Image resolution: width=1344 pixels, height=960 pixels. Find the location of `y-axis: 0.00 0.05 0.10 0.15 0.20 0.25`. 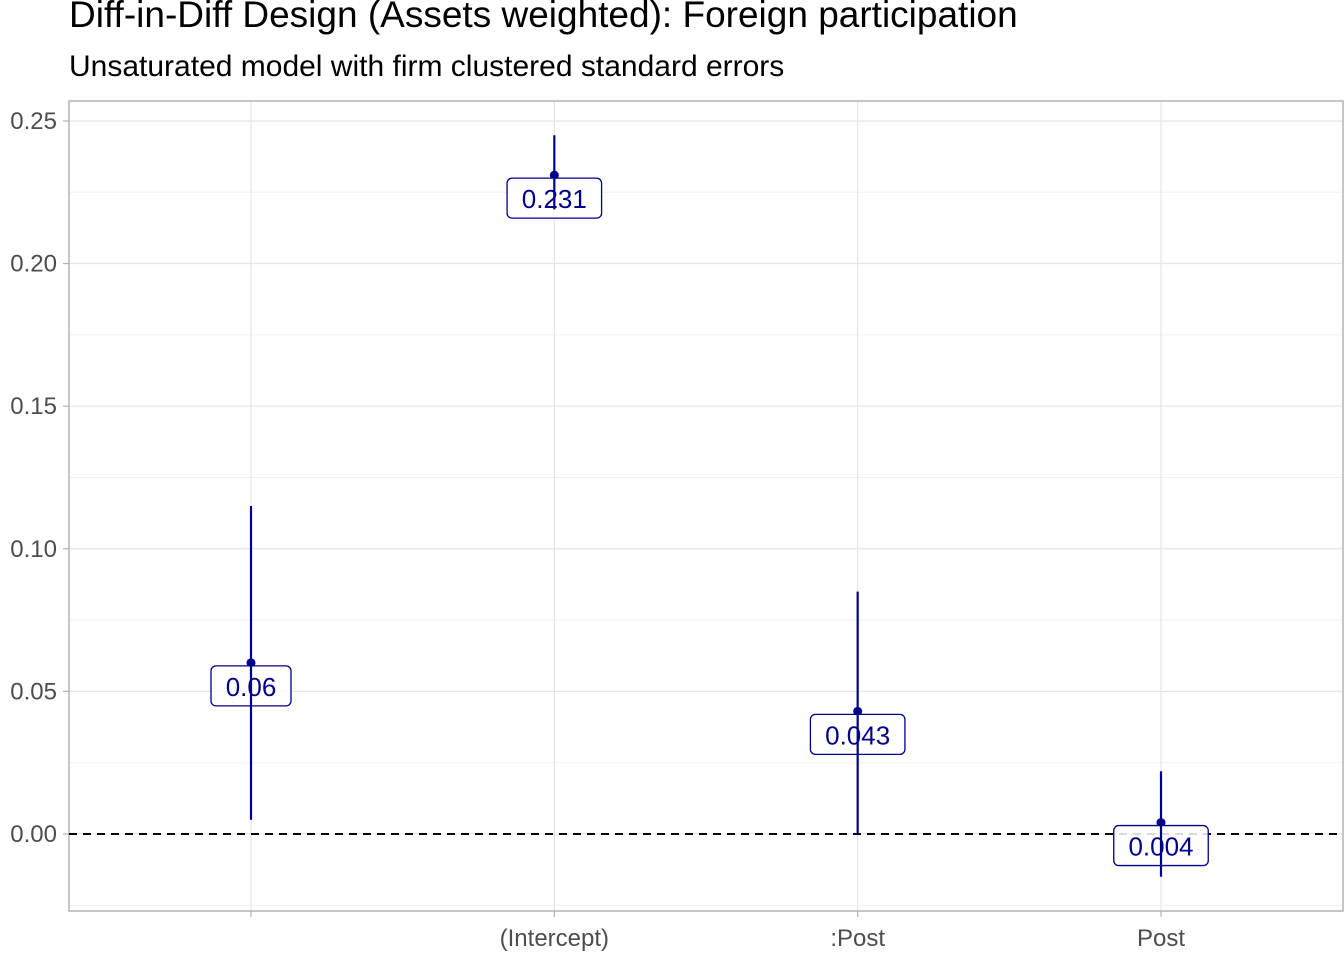

y-axis: 0.00 0.05 0.10 0.15 0.20 0.25 is located at coordinates (39, 478).